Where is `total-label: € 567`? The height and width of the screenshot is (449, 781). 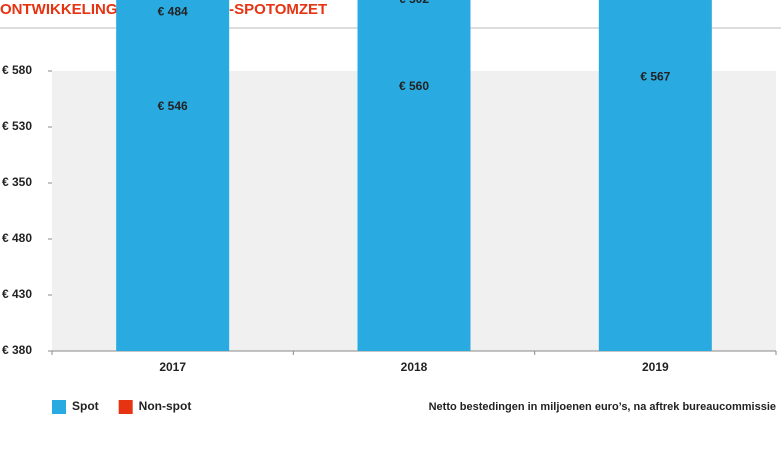 total-label: € 567 is located at coordinates (655, 76).